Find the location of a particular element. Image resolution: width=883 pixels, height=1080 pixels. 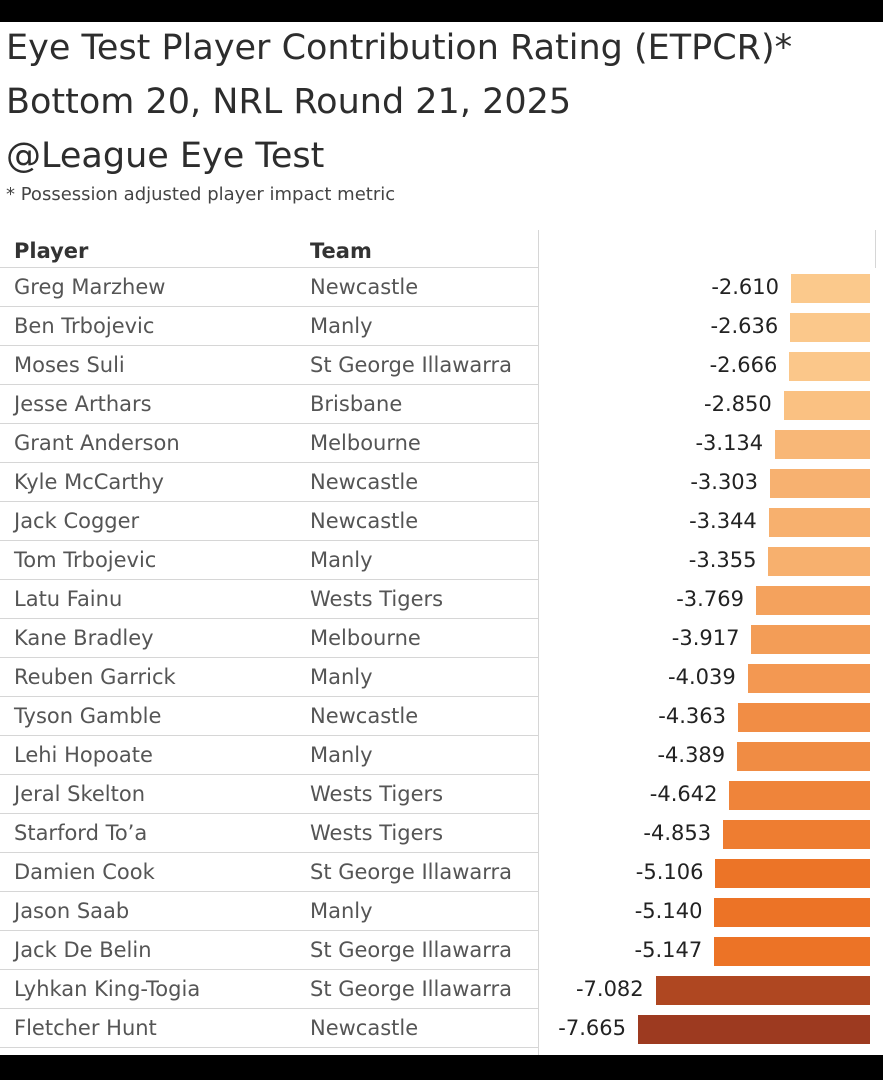

table-row: Jack De Belin St George Illawarra -5.147 is located at coordinates (441, 950).